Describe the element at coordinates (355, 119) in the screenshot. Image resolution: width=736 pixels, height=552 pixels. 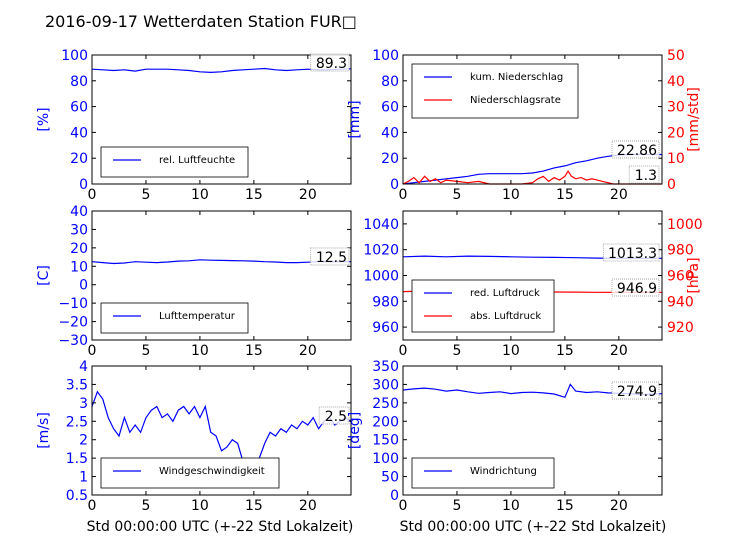
I see `y-axis-label-precipitation: [mm]` at that location.